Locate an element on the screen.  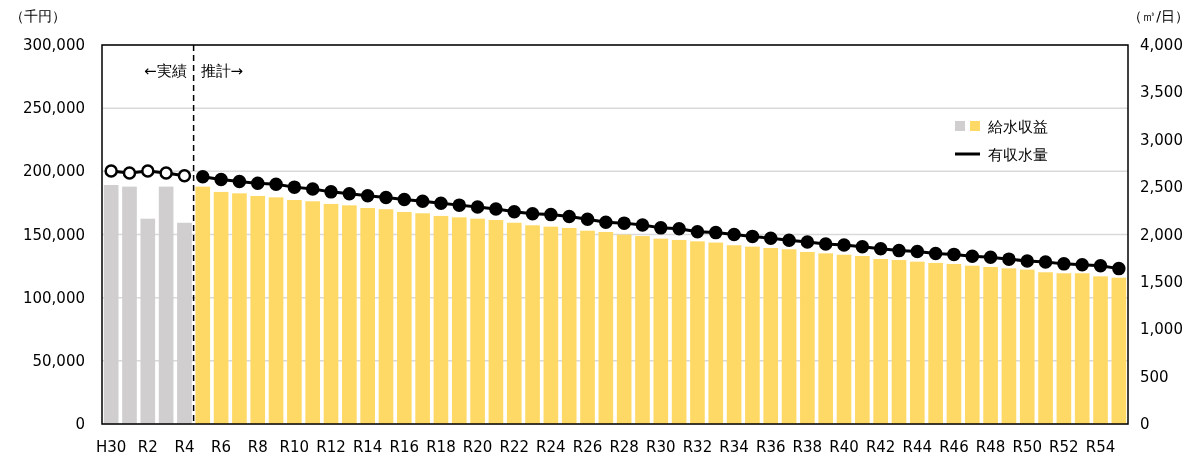
annotation: ←実績 is located at coordinates (165, 71).